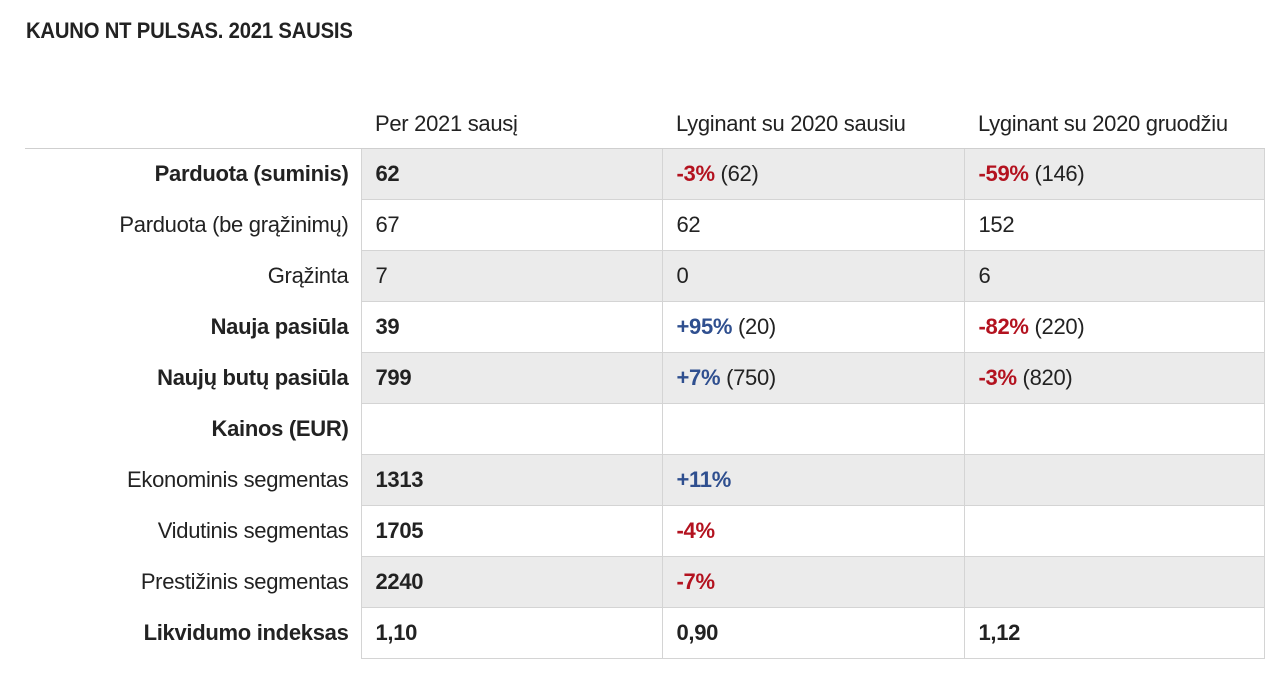 The width and height of the screenshot is (1283, 674). Describe the element at coordinates (511, 531) in the screenshot. I see `cell-current: 1705` at that location.